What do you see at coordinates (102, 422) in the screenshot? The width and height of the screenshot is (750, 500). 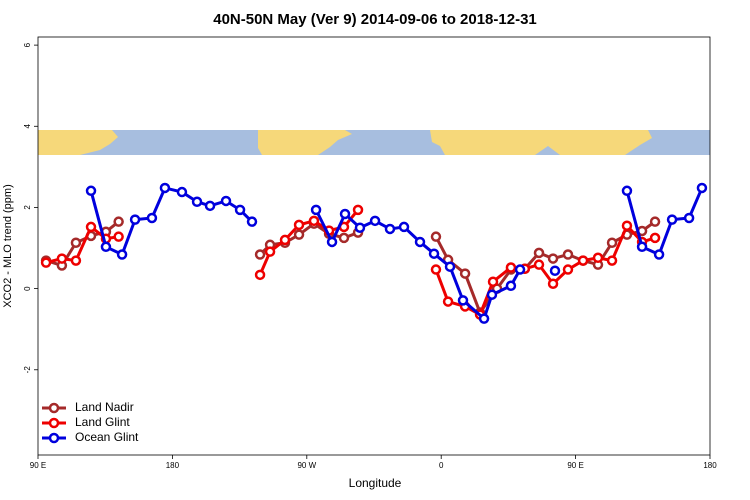 I see `legend-label: Land Glint` at bounding box center [102, 422].